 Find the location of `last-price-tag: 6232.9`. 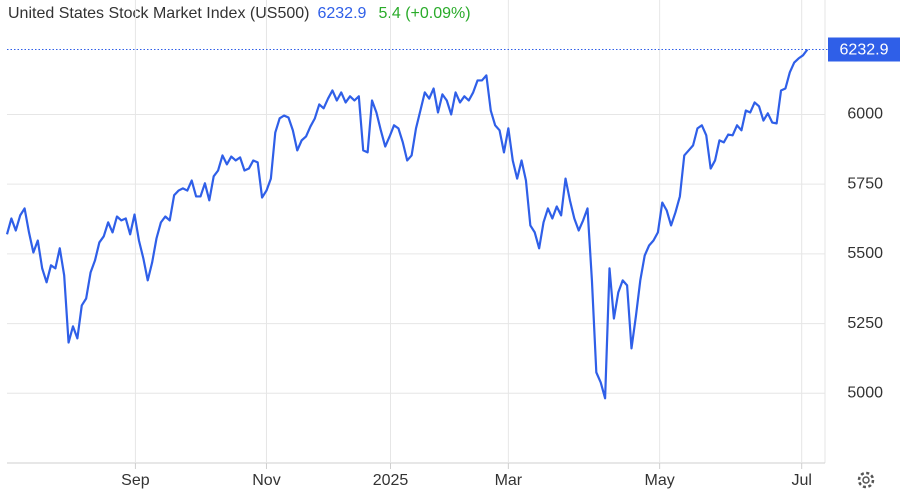

last-price-tag: 6232.9 is located at coordinates (864, 49).